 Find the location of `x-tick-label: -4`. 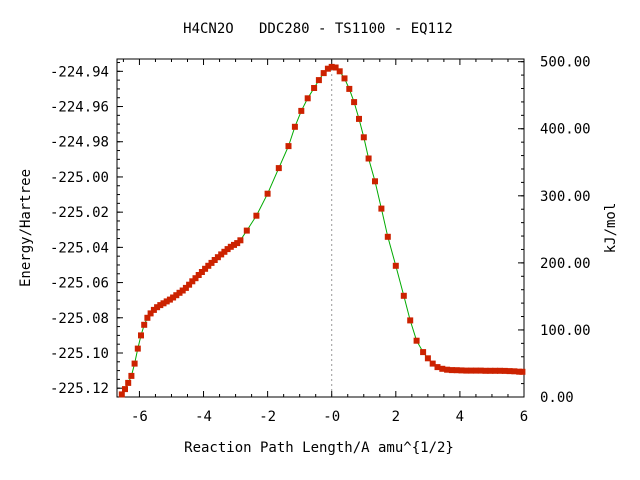

x-tick-label: -4 is located at coordinates (203, 417).